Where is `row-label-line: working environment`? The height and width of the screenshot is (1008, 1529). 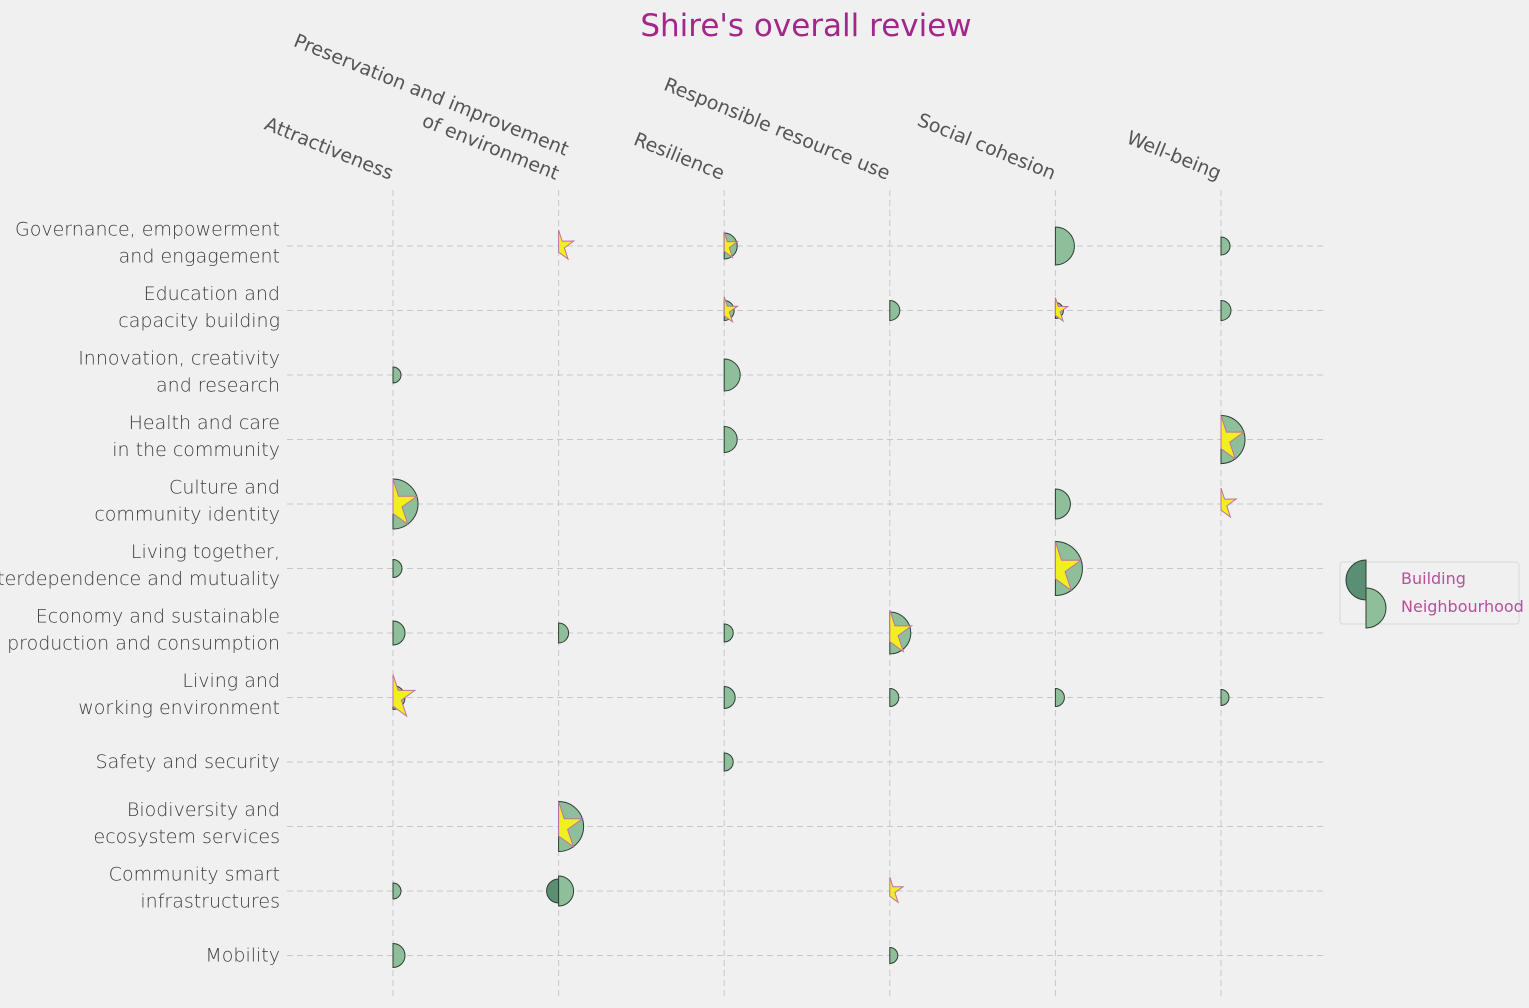 row-label-line: working environment is located at coordinates (179, 708).